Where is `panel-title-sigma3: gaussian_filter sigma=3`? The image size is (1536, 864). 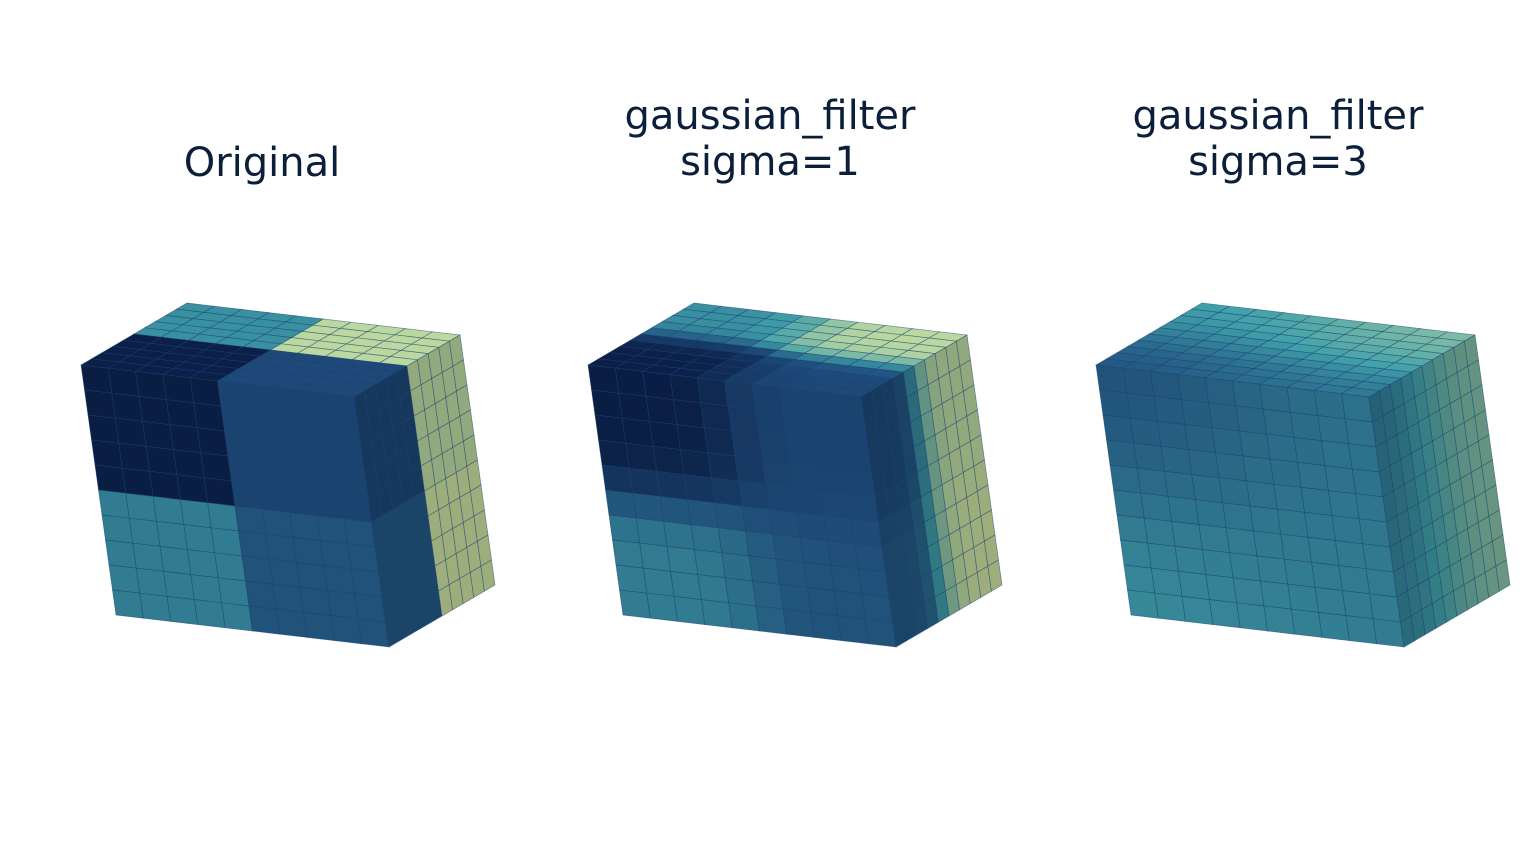
panel-title-sigma3: gaussian_filter sigma=3 is located at coordinates (1278, 139).